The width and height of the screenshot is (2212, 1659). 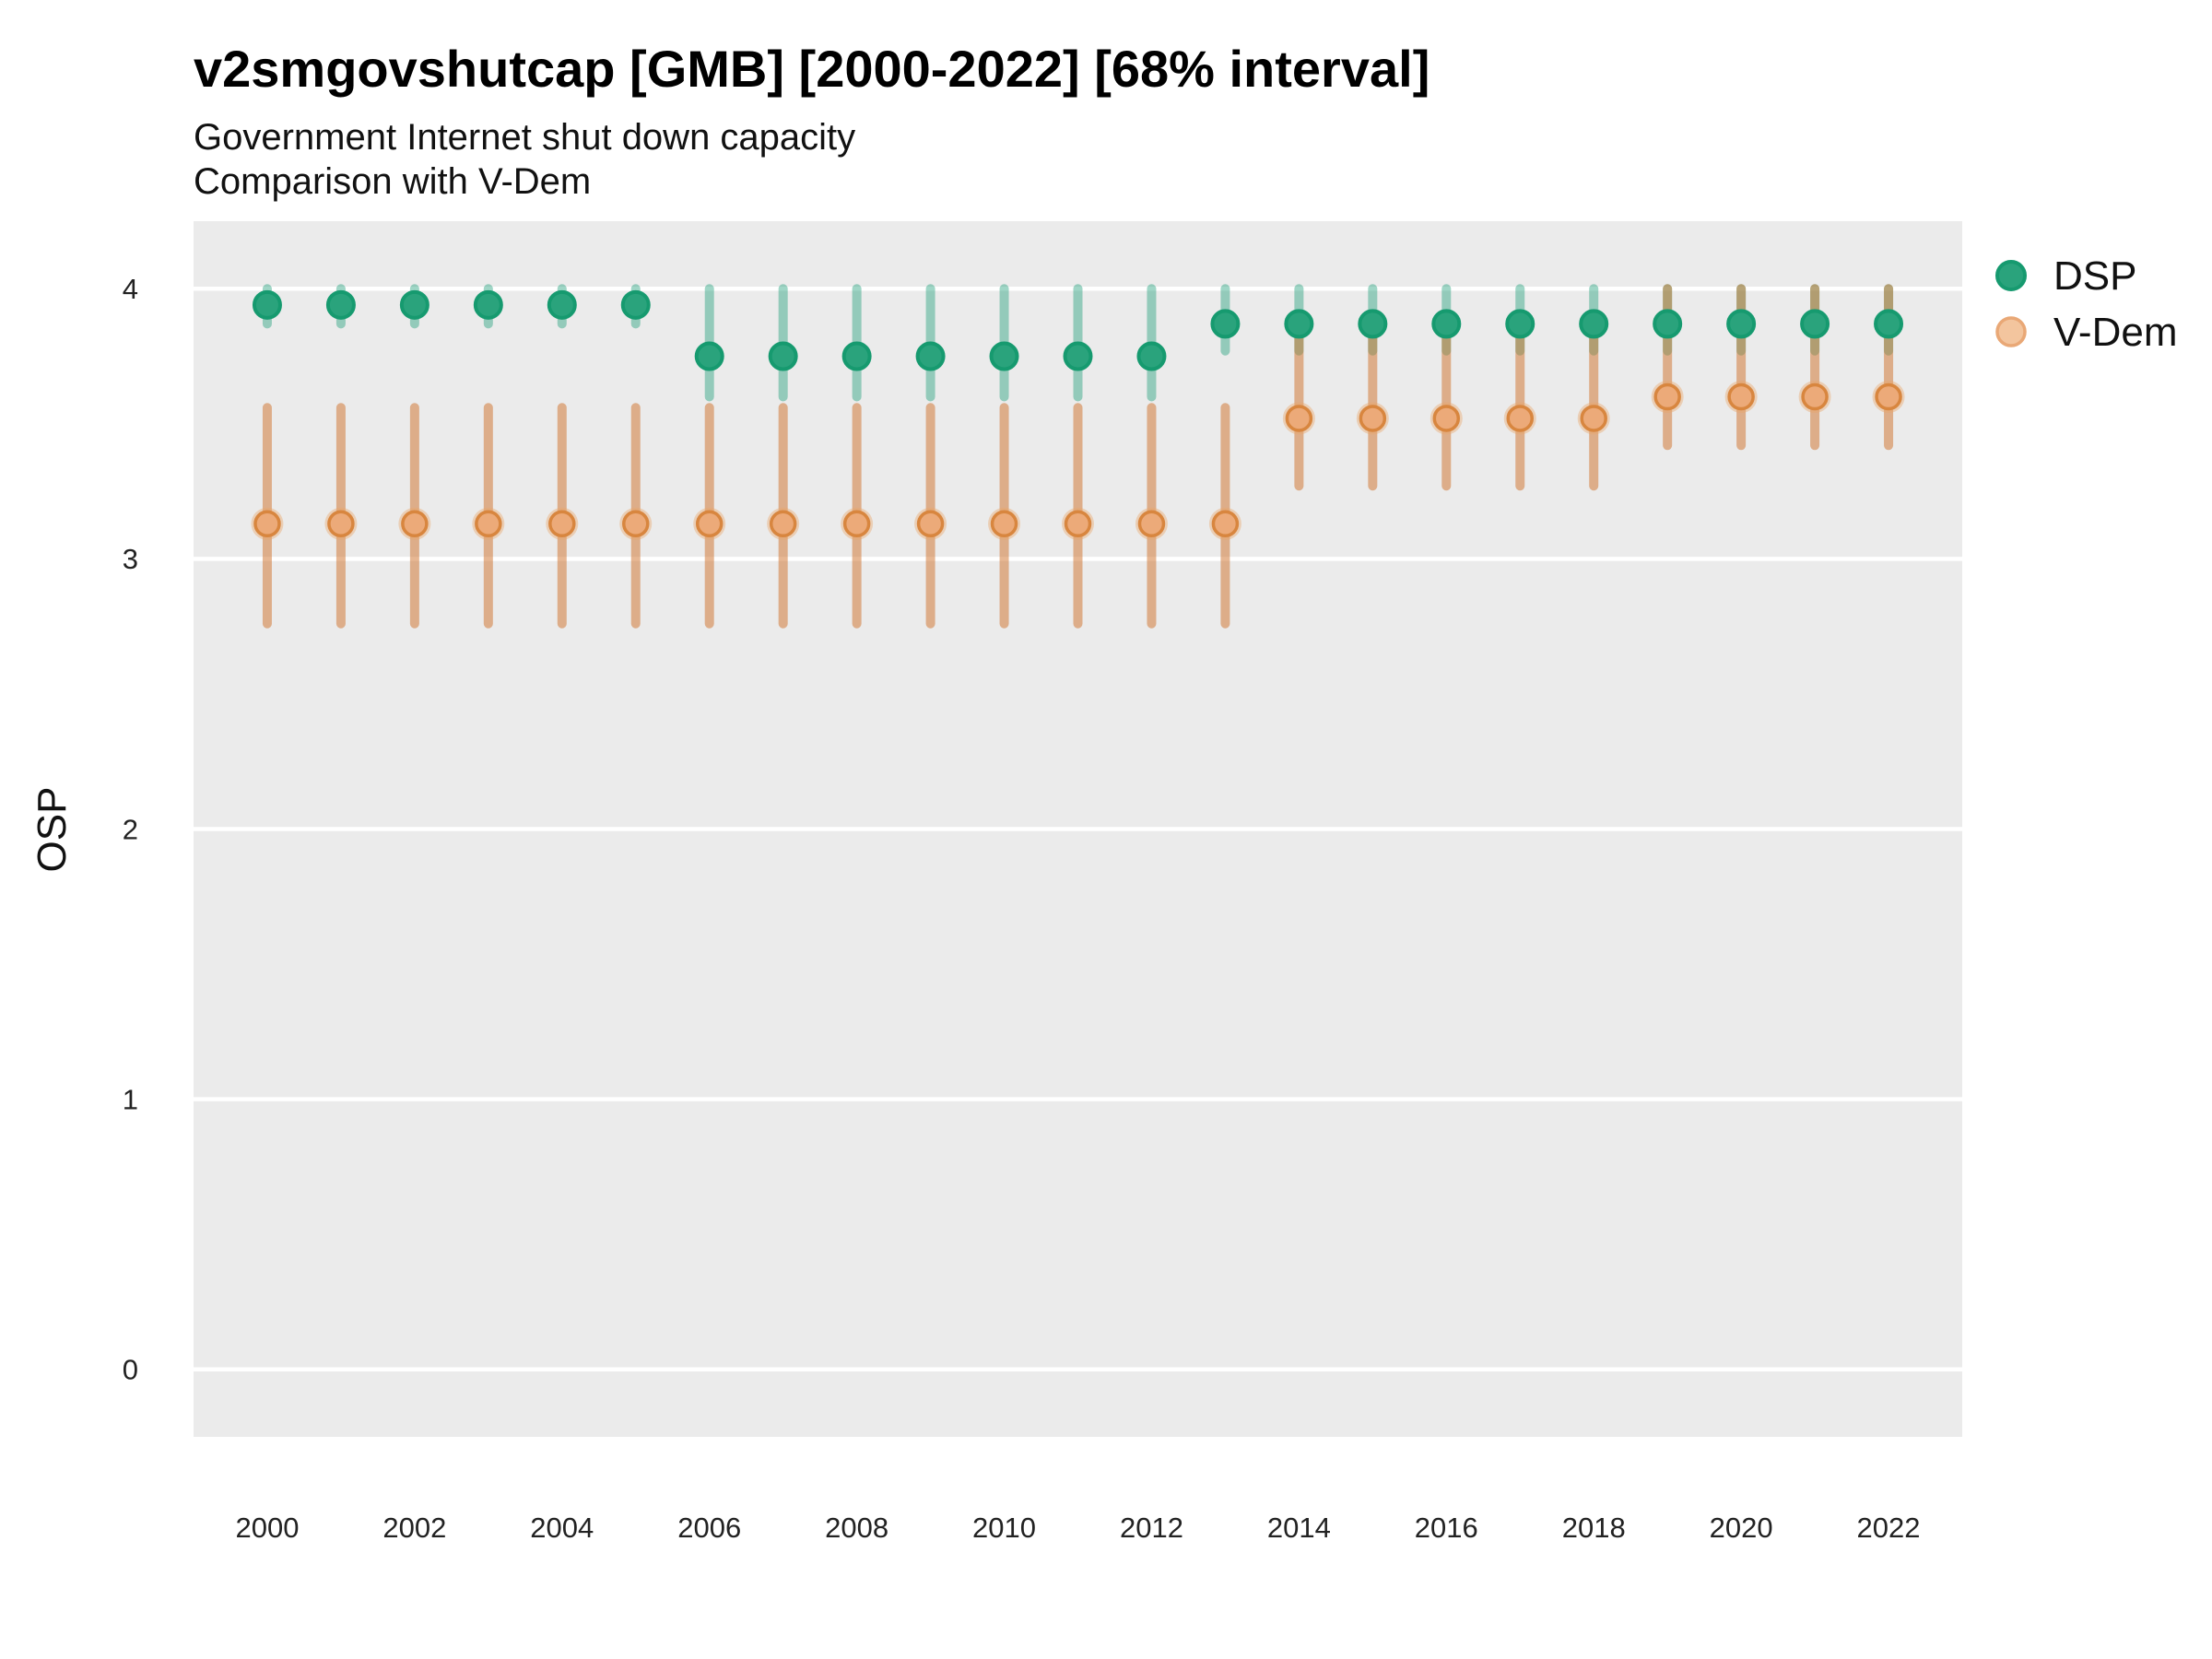 What do you see at coordinates (930, 356) in the screenshot?
I see `dsp-point-2009` at bounding box center [930, 356].